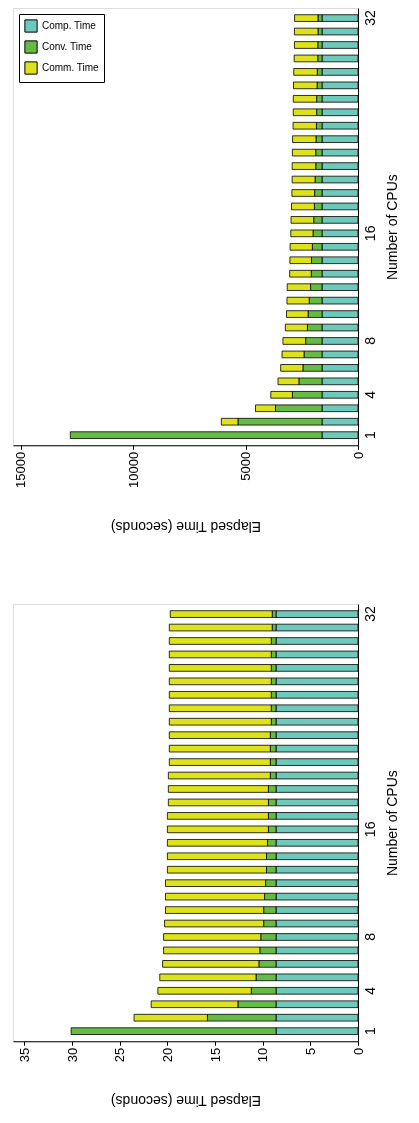 The height and width of the screenshot is (1123, 419). I want to click on legend-label: Comm. Time, so click(71, 67).